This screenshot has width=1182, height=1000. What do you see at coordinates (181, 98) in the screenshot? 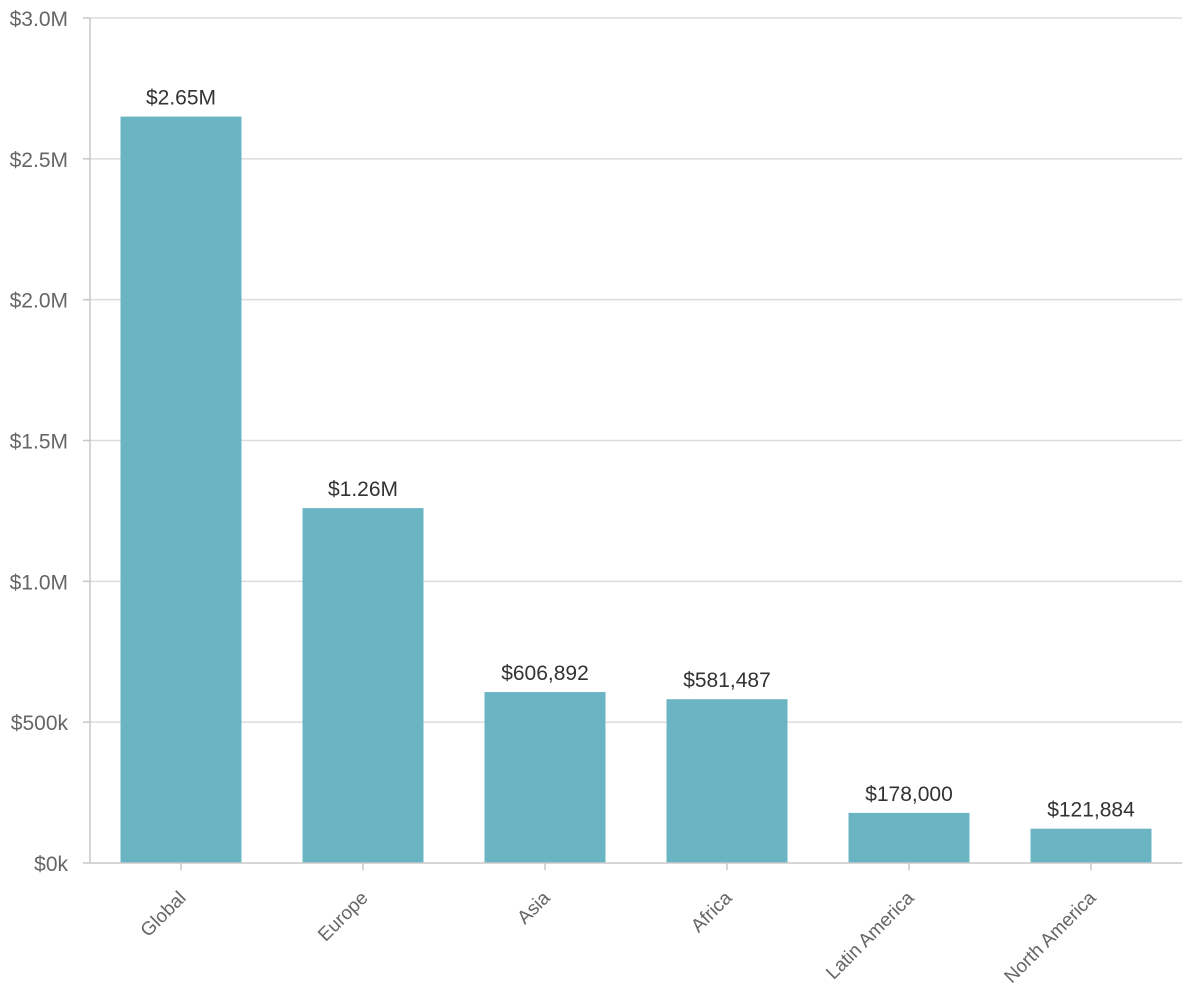
I see `data-label: $2.65M` at bounding box center [181, 98].